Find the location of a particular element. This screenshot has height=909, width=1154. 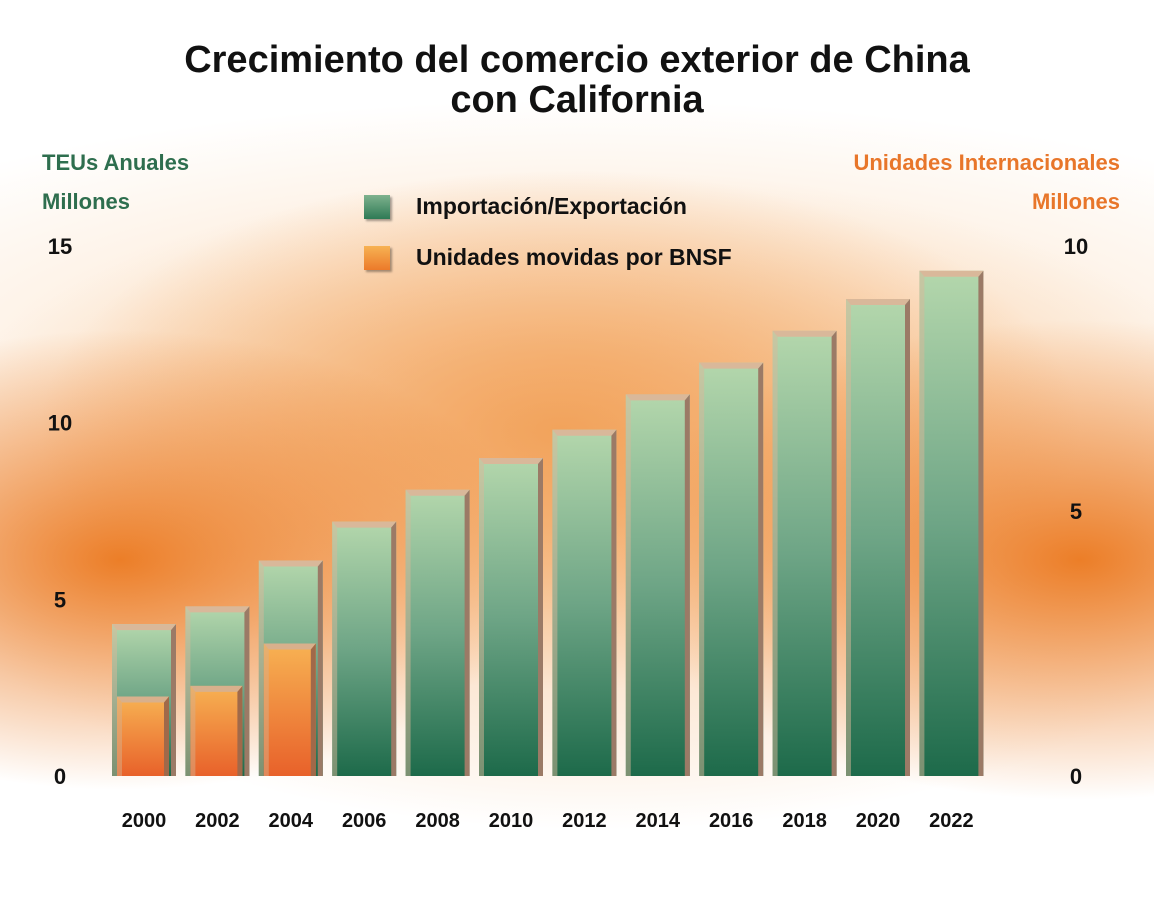

left-axis-label: TEUs Anuales is located at coordinates (116, 162).